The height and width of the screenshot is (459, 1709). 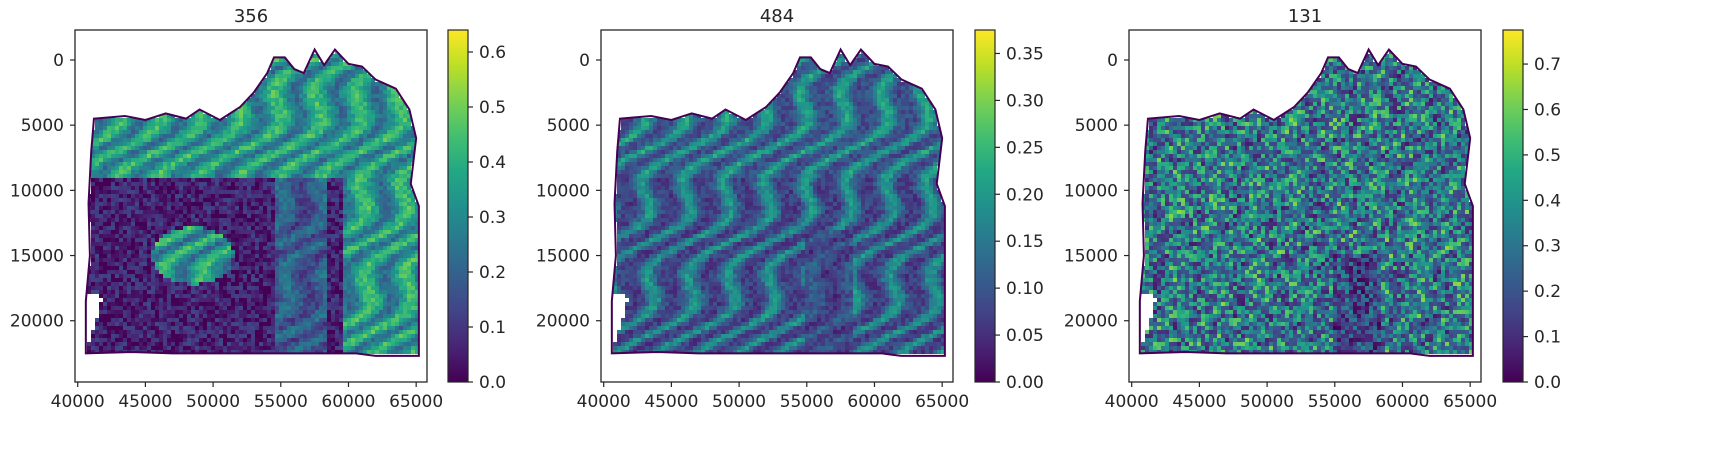 What do you see at coordinates (1025, 289) in the screenshot?
I see `colorbar-tick-label: 0.10` at bounding box center [1025, 289].